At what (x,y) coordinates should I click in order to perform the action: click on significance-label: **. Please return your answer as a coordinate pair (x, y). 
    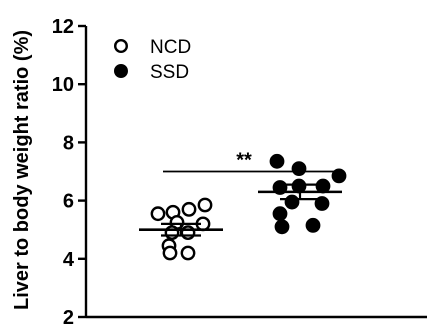
    Looking at the image, I should click on (244, 161).